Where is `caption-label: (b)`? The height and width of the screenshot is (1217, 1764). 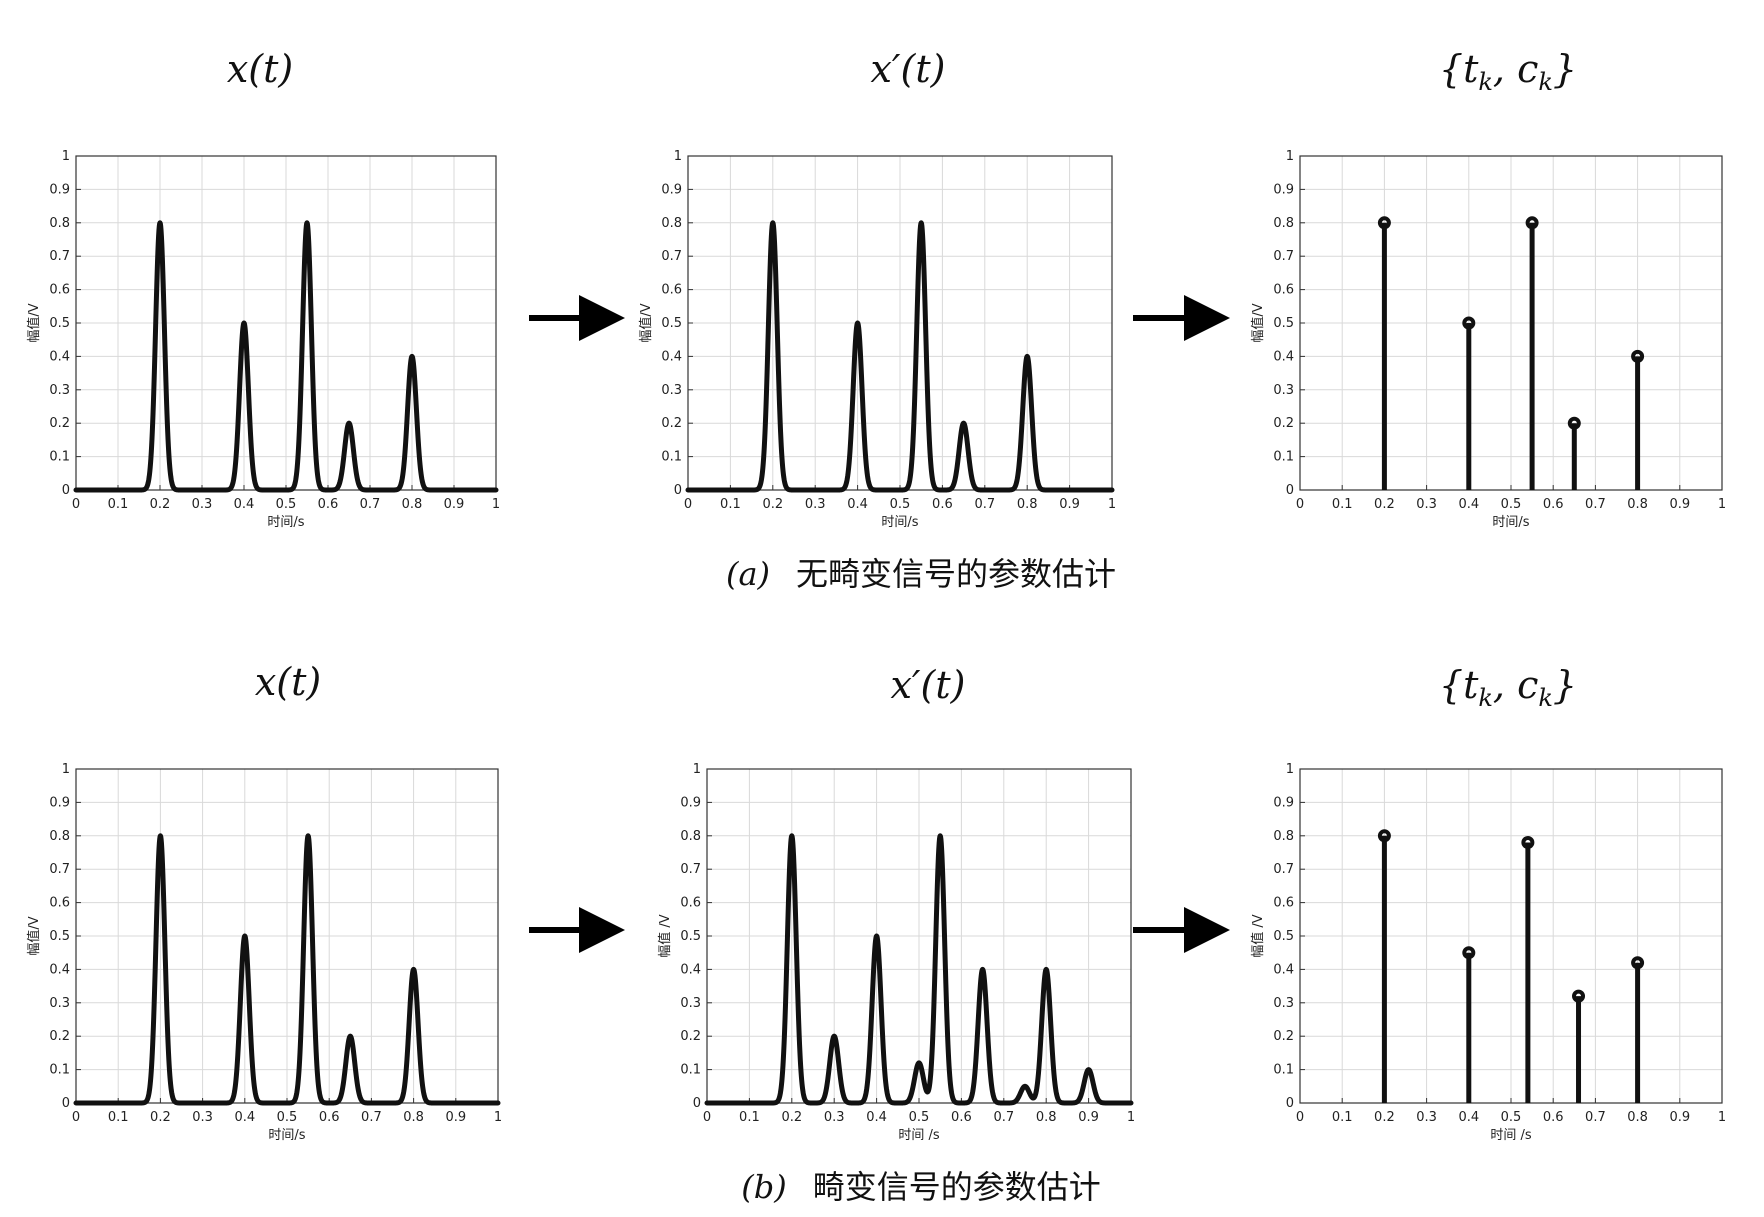 caption-label: (b) is located at coordinates (763, 1187).